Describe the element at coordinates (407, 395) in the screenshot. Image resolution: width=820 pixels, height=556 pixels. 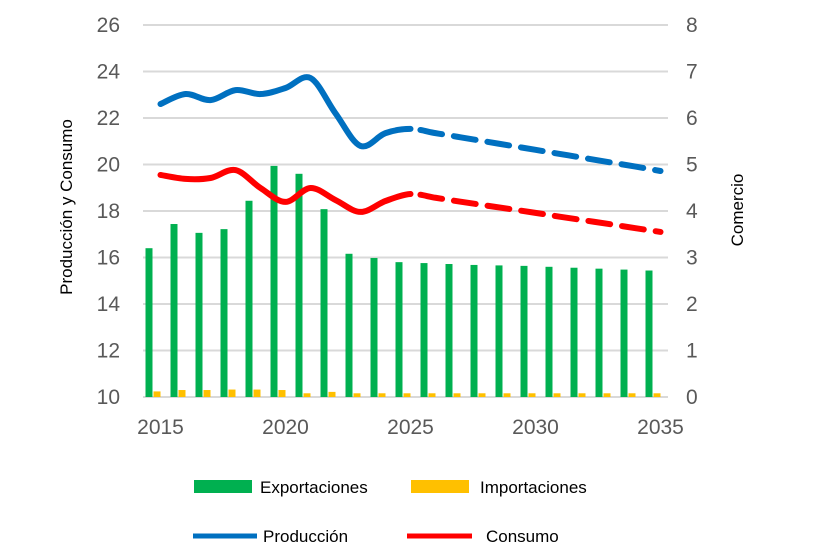
I see `bar-importaciones-2025` at that location.